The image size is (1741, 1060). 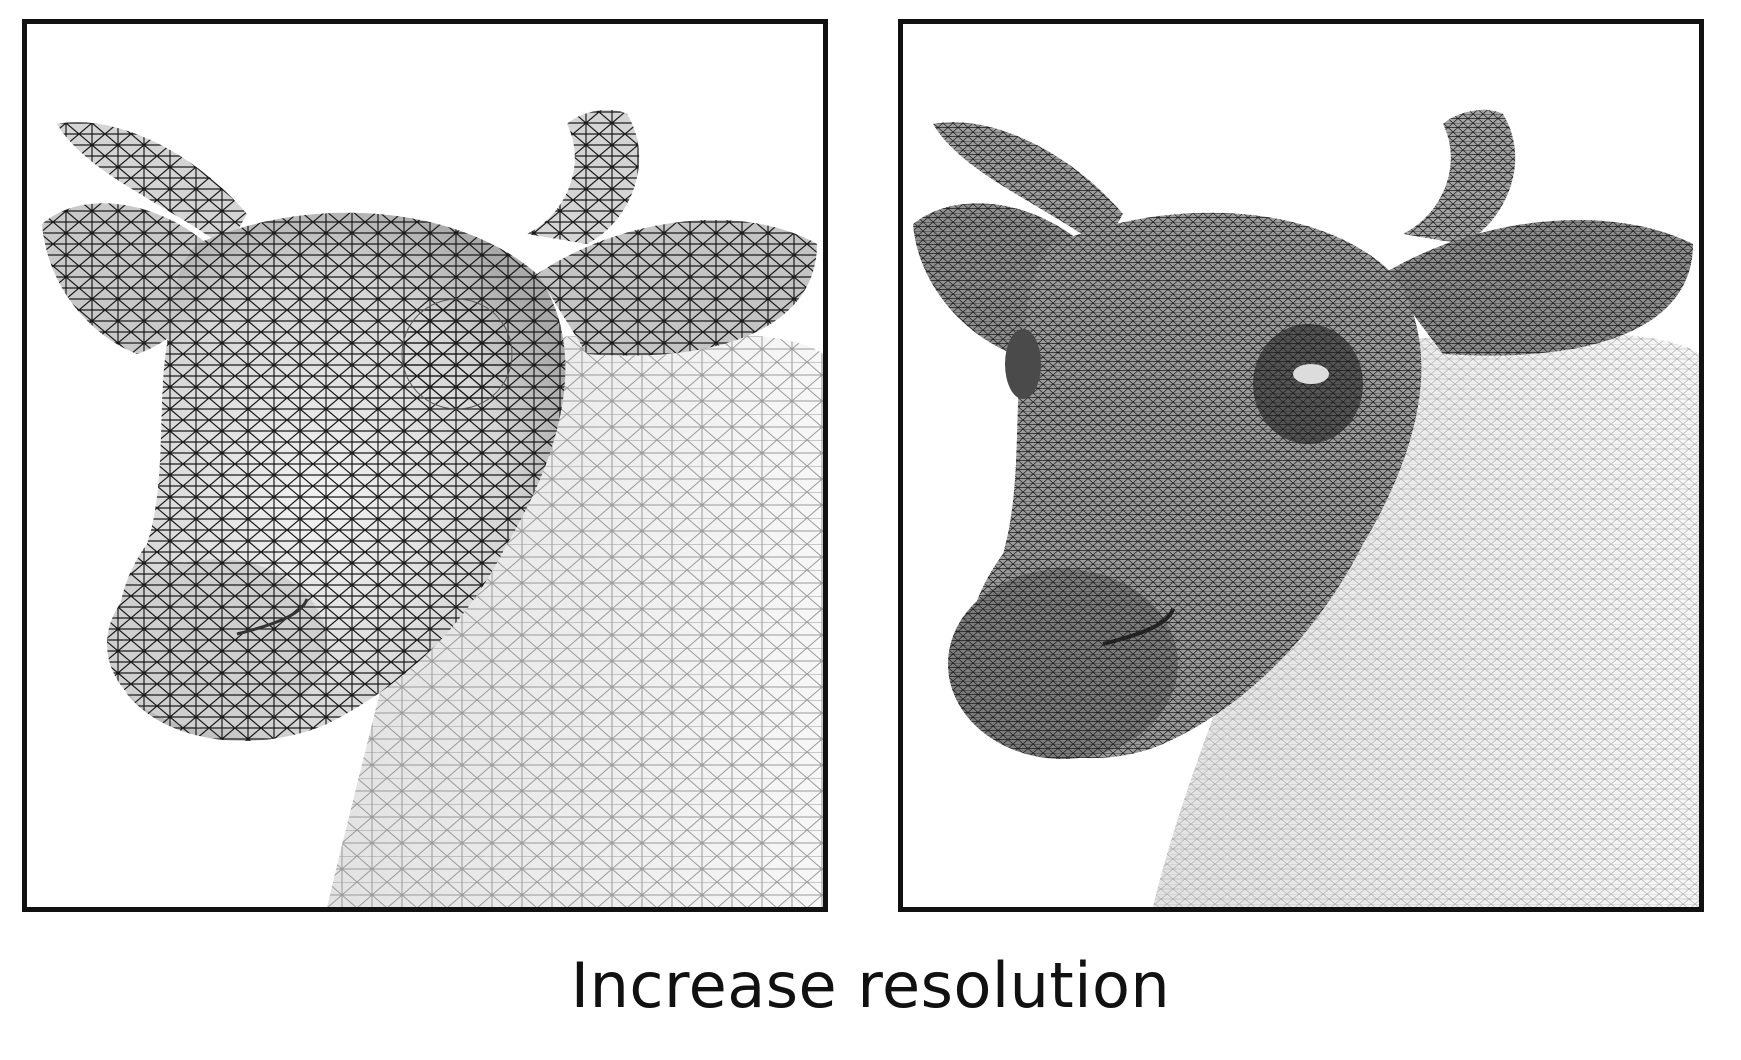 I want to click on caption: Increase resolution, so click(x=870, y=985).